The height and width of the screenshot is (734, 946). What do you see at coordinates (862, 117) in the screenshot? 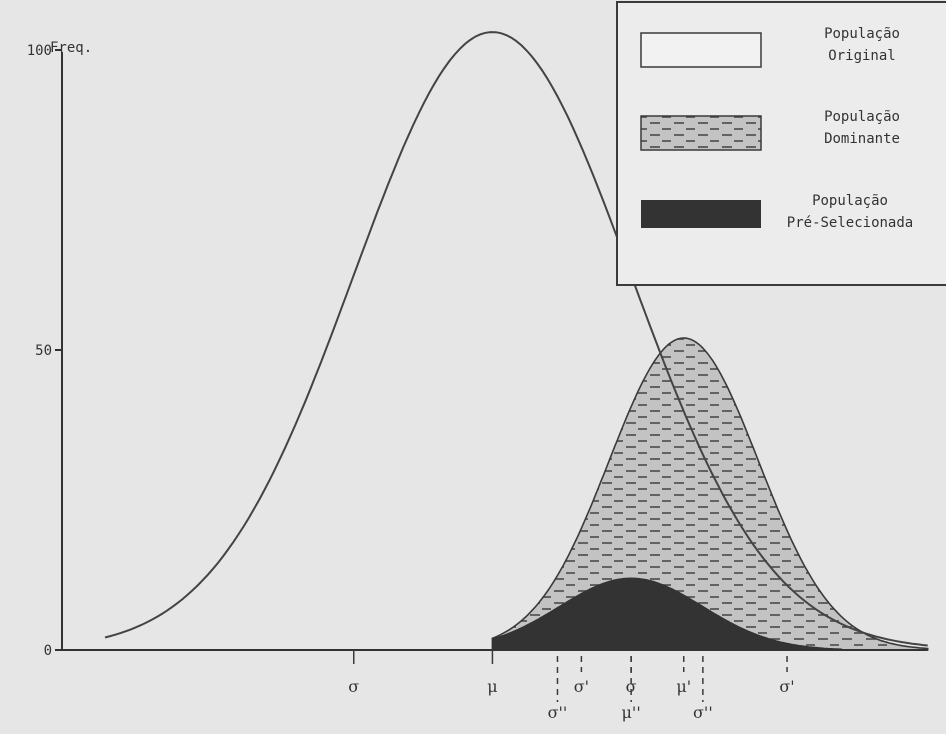
I see `legend-label-dominant-line1: População` at bounding box center [862, 117].